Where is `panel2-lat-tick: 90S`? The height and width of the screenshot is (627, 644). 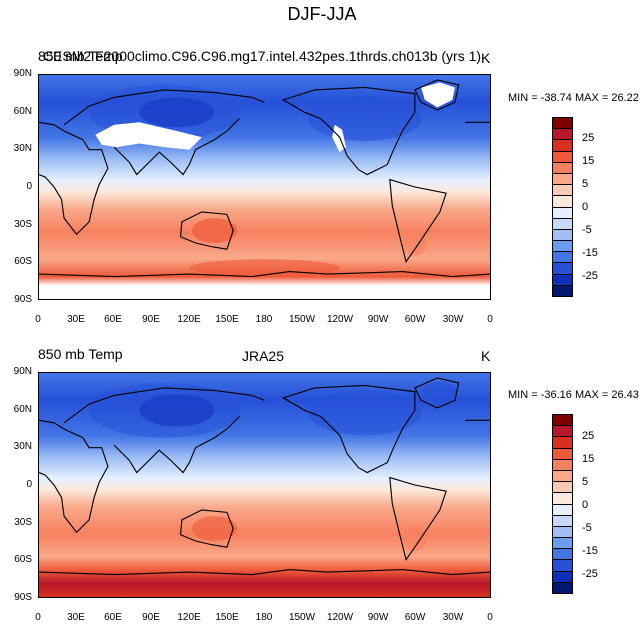 panel2-lat-tick: 90S is located at coordinates (23, 597).